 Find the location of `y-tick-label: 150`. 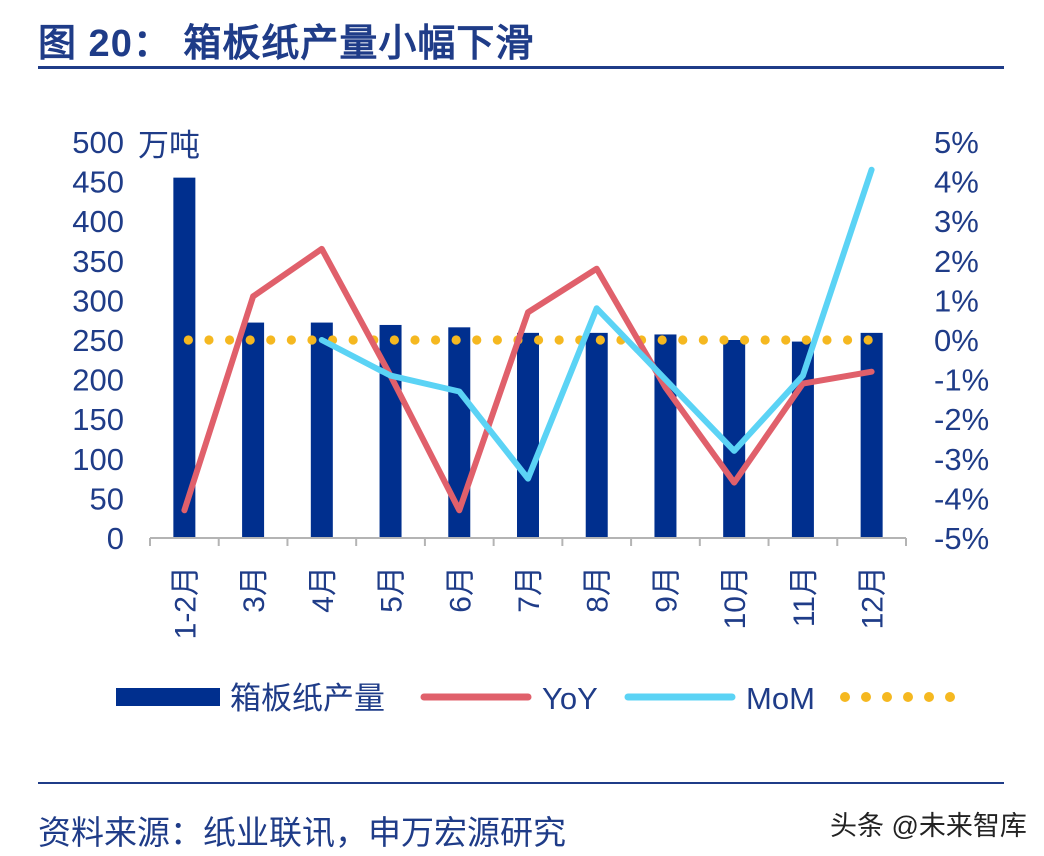

y-tick-label: 150 is located at coordinates (98, 419).